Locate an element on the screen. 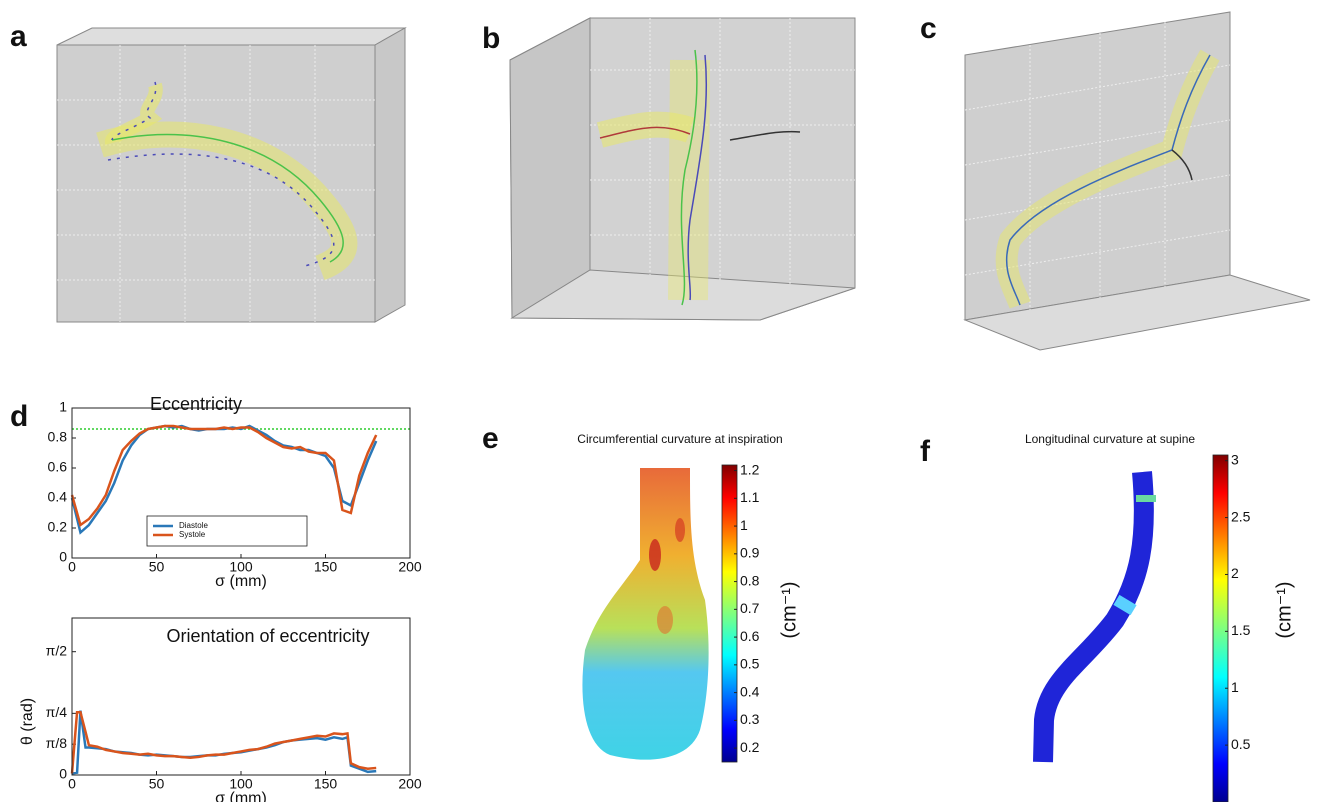  colorbar-tick-label: 0.6 is located at coordinates (750, 636).